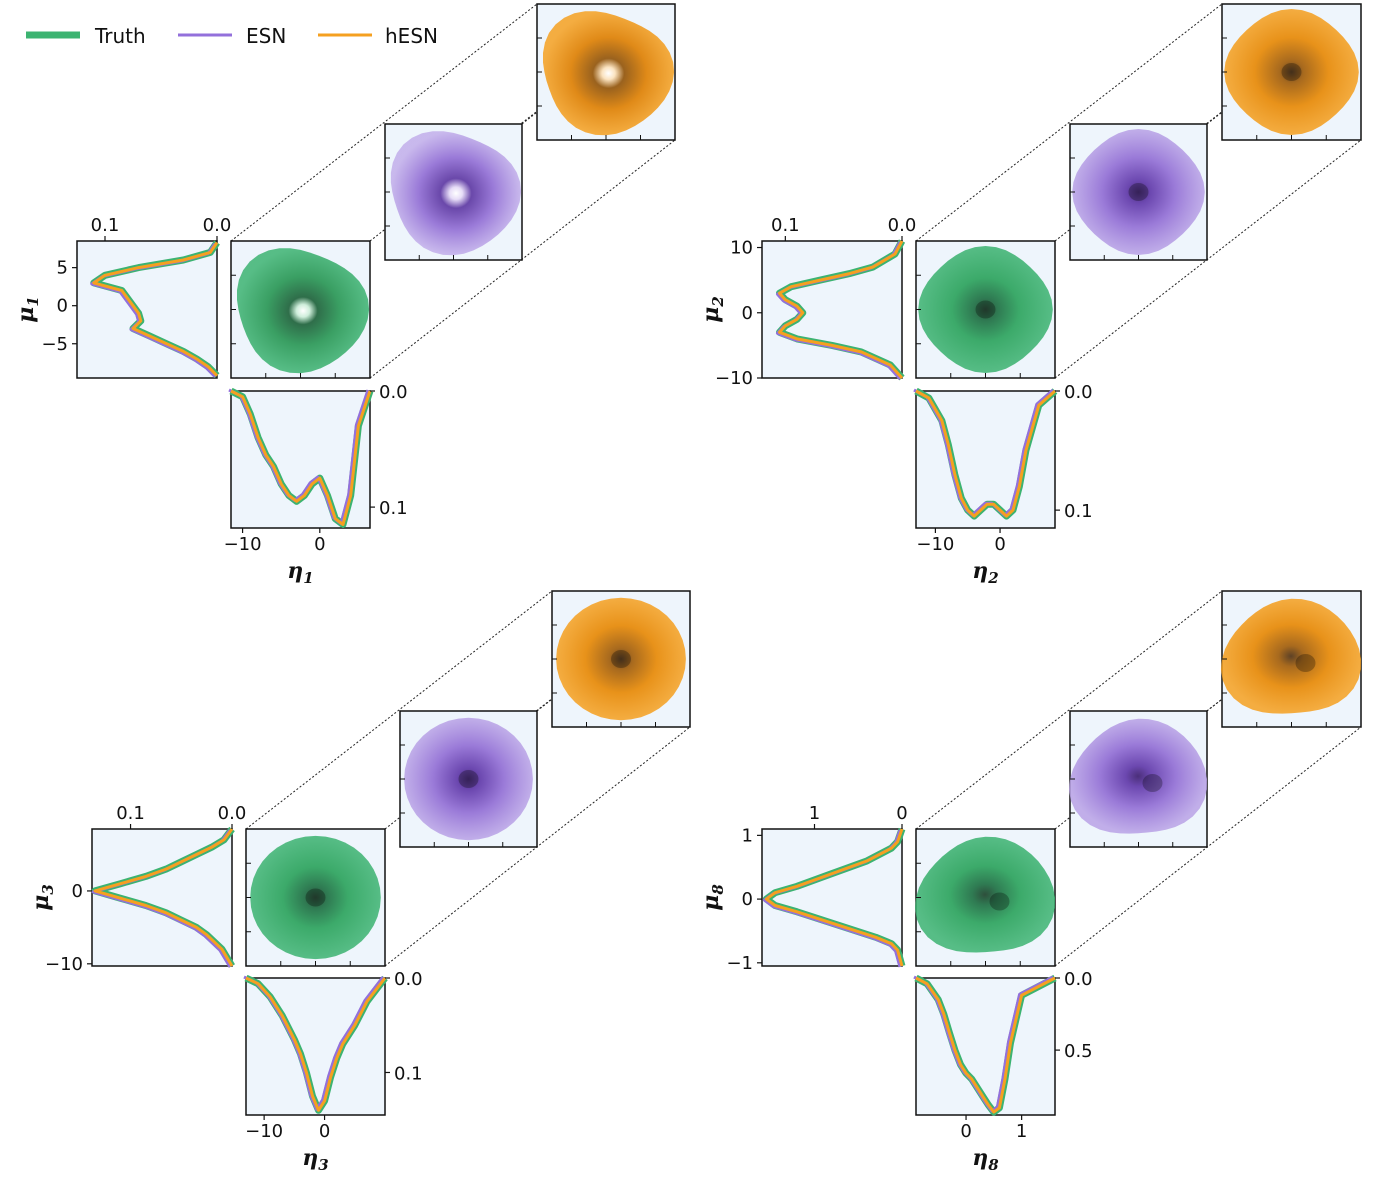 The image size is (1380, 1180). What do you see at coordinates (411, 36) in the screenshot?
I see `legend-hesn-label: hESN` at bounding box center [411, 36].